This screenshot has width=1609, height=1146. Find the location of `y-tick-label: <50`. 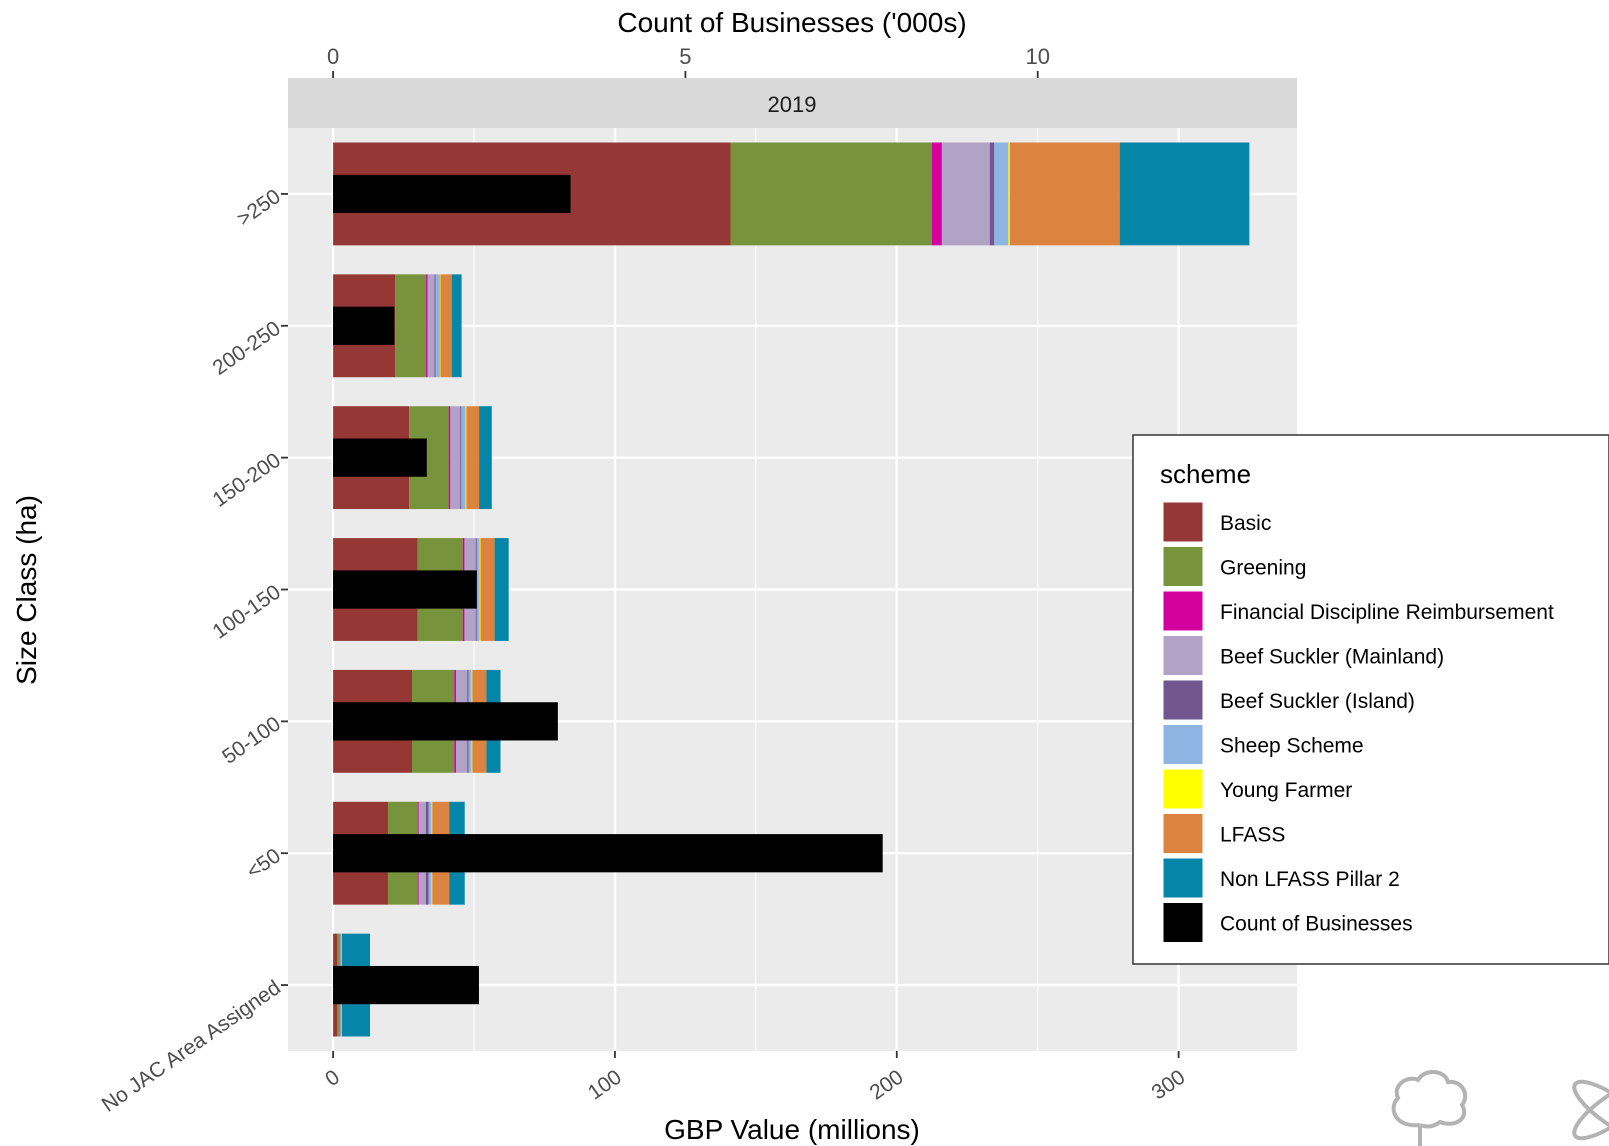

y-tick-label: <50 is located at coordinates (264, 863).